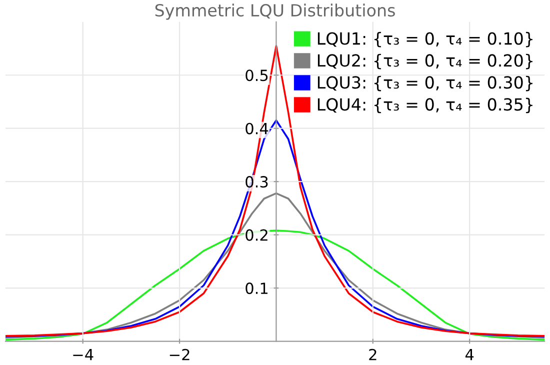 Image resolution: width=550 pixels, height=365 pixels. What do you see at coordinates (425, 106) in the screenshot?
I see `legend-label: LQU4: {τ₃ = 0, τ₄ = 0.35}` at bounding box center [425, 106].